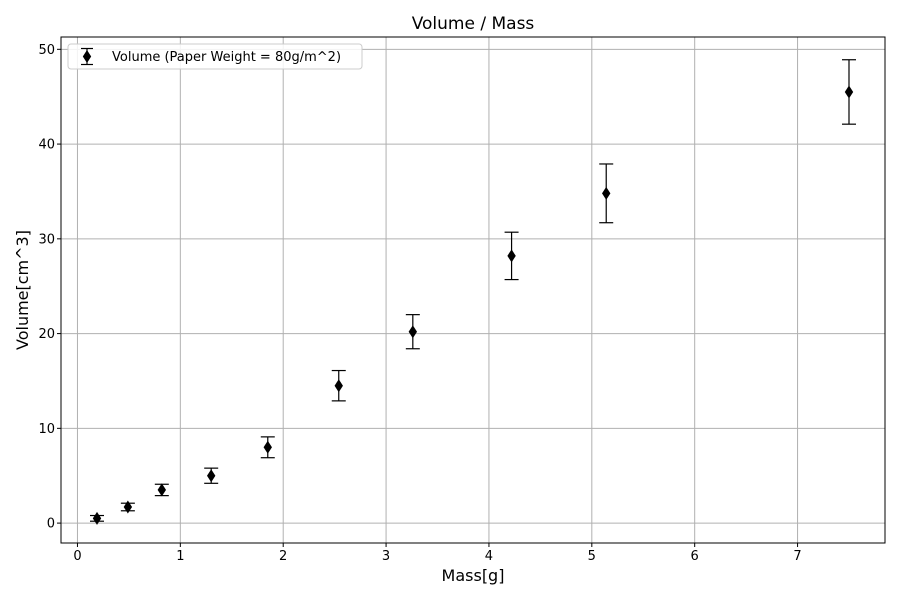 This screenshot has width=900, height=604. What do you see at coordinates (46, 334) in the screenshot?
I see `y-tick-label: 20` at bounding box center [46, 334].